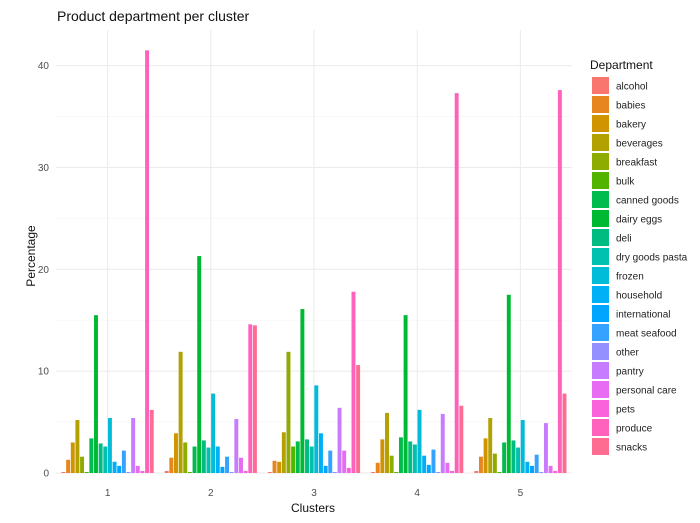 The image size is (700, 523). I want to click on x-tick-label: 5, so click(521, 493).